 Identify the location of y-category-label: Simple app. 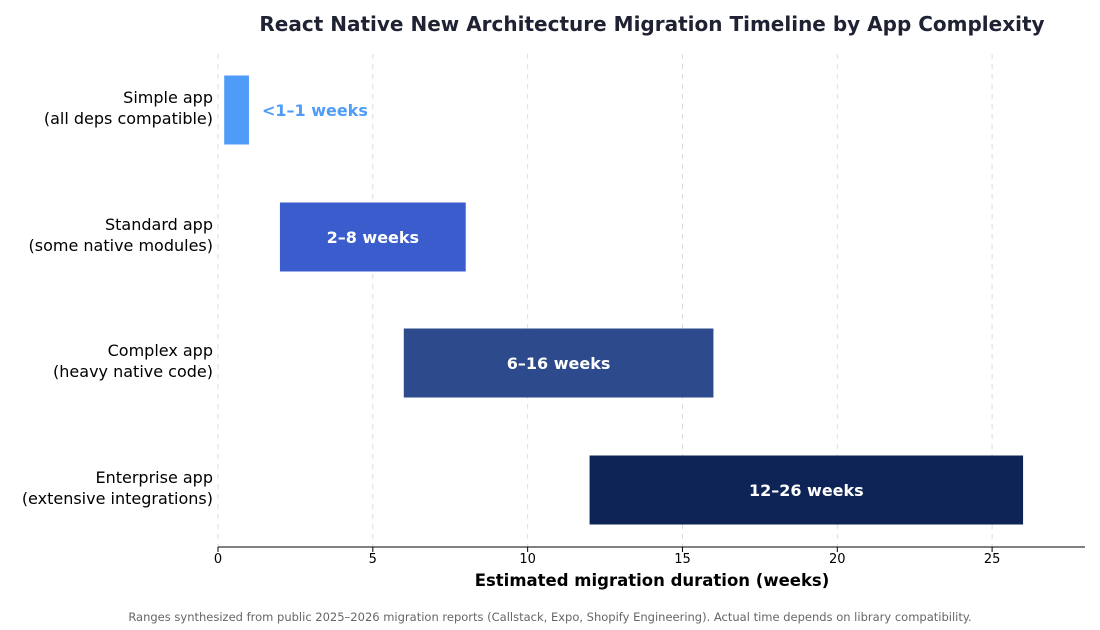
(168, 97).